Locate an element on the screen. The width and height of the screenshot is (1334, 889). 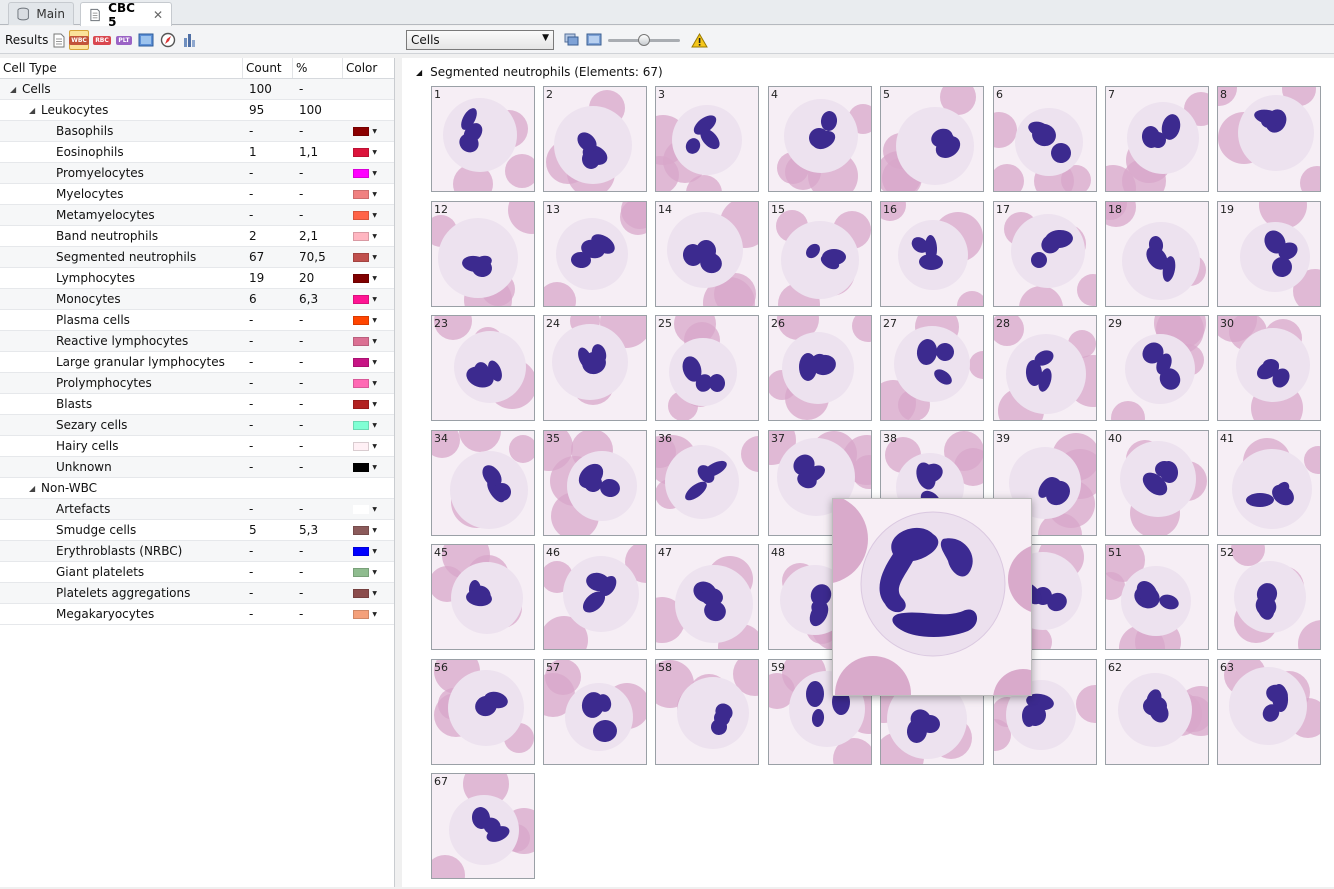
cell-thumbnail: 13 is located at coordinates (595, 254).